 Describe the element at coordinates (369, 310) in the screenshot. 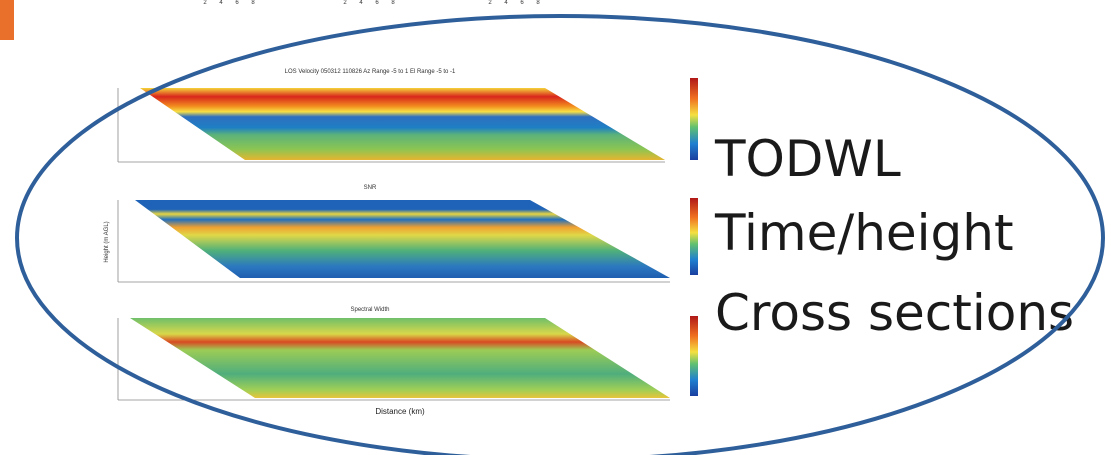

I see `panel-title: Spectral Width` at that location.